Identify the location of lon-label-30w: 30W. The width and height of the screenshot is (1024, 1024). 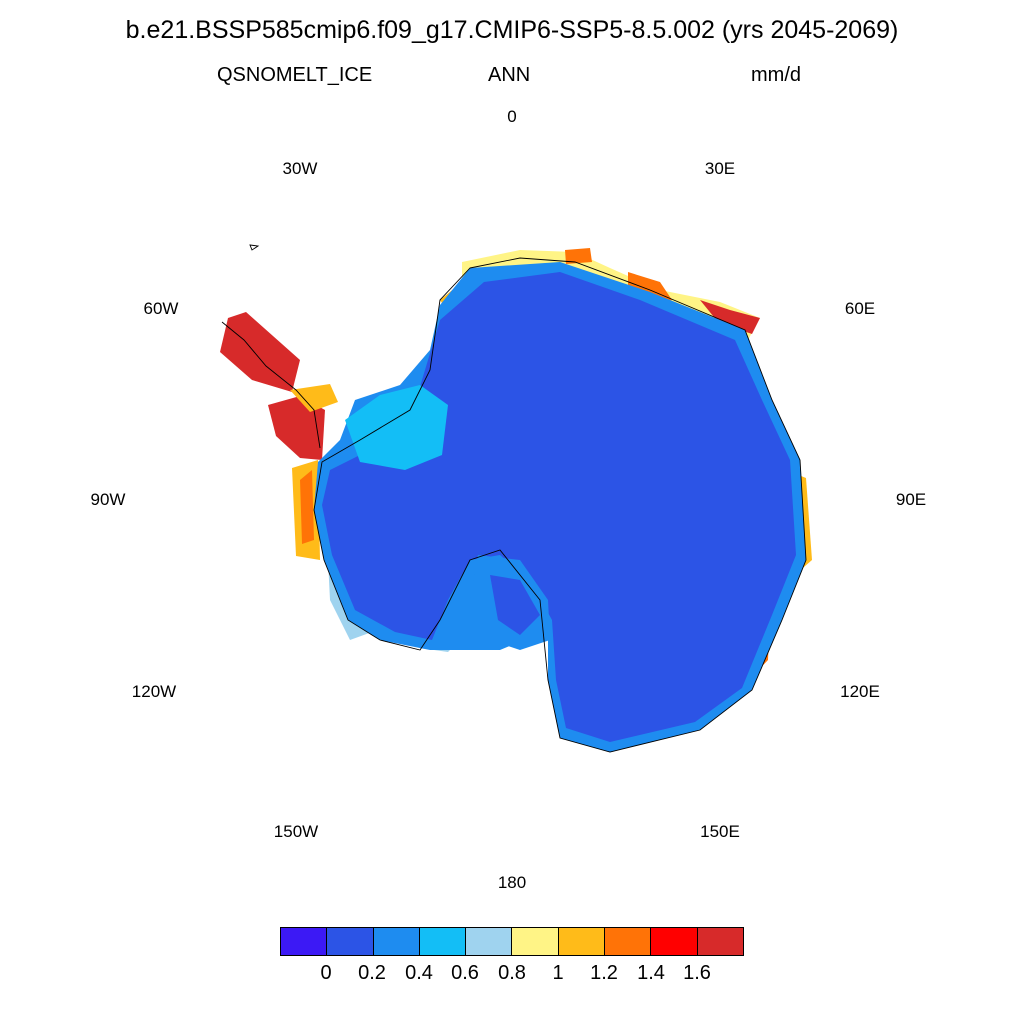
(300, 168).